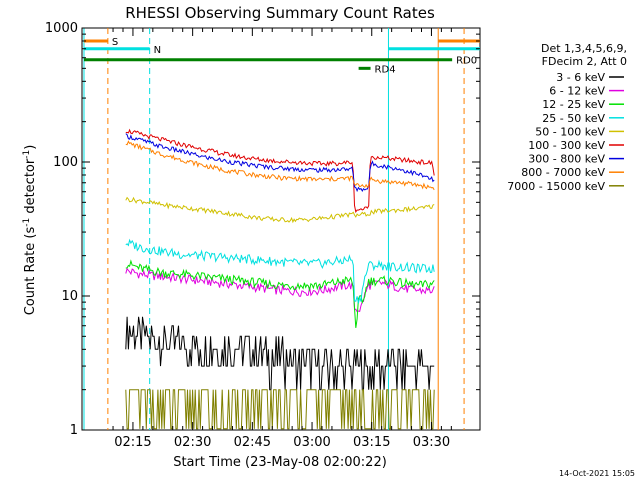  I want to click on chart-title: RHESSI Observing Summary Count Rates, so click(280, 13).